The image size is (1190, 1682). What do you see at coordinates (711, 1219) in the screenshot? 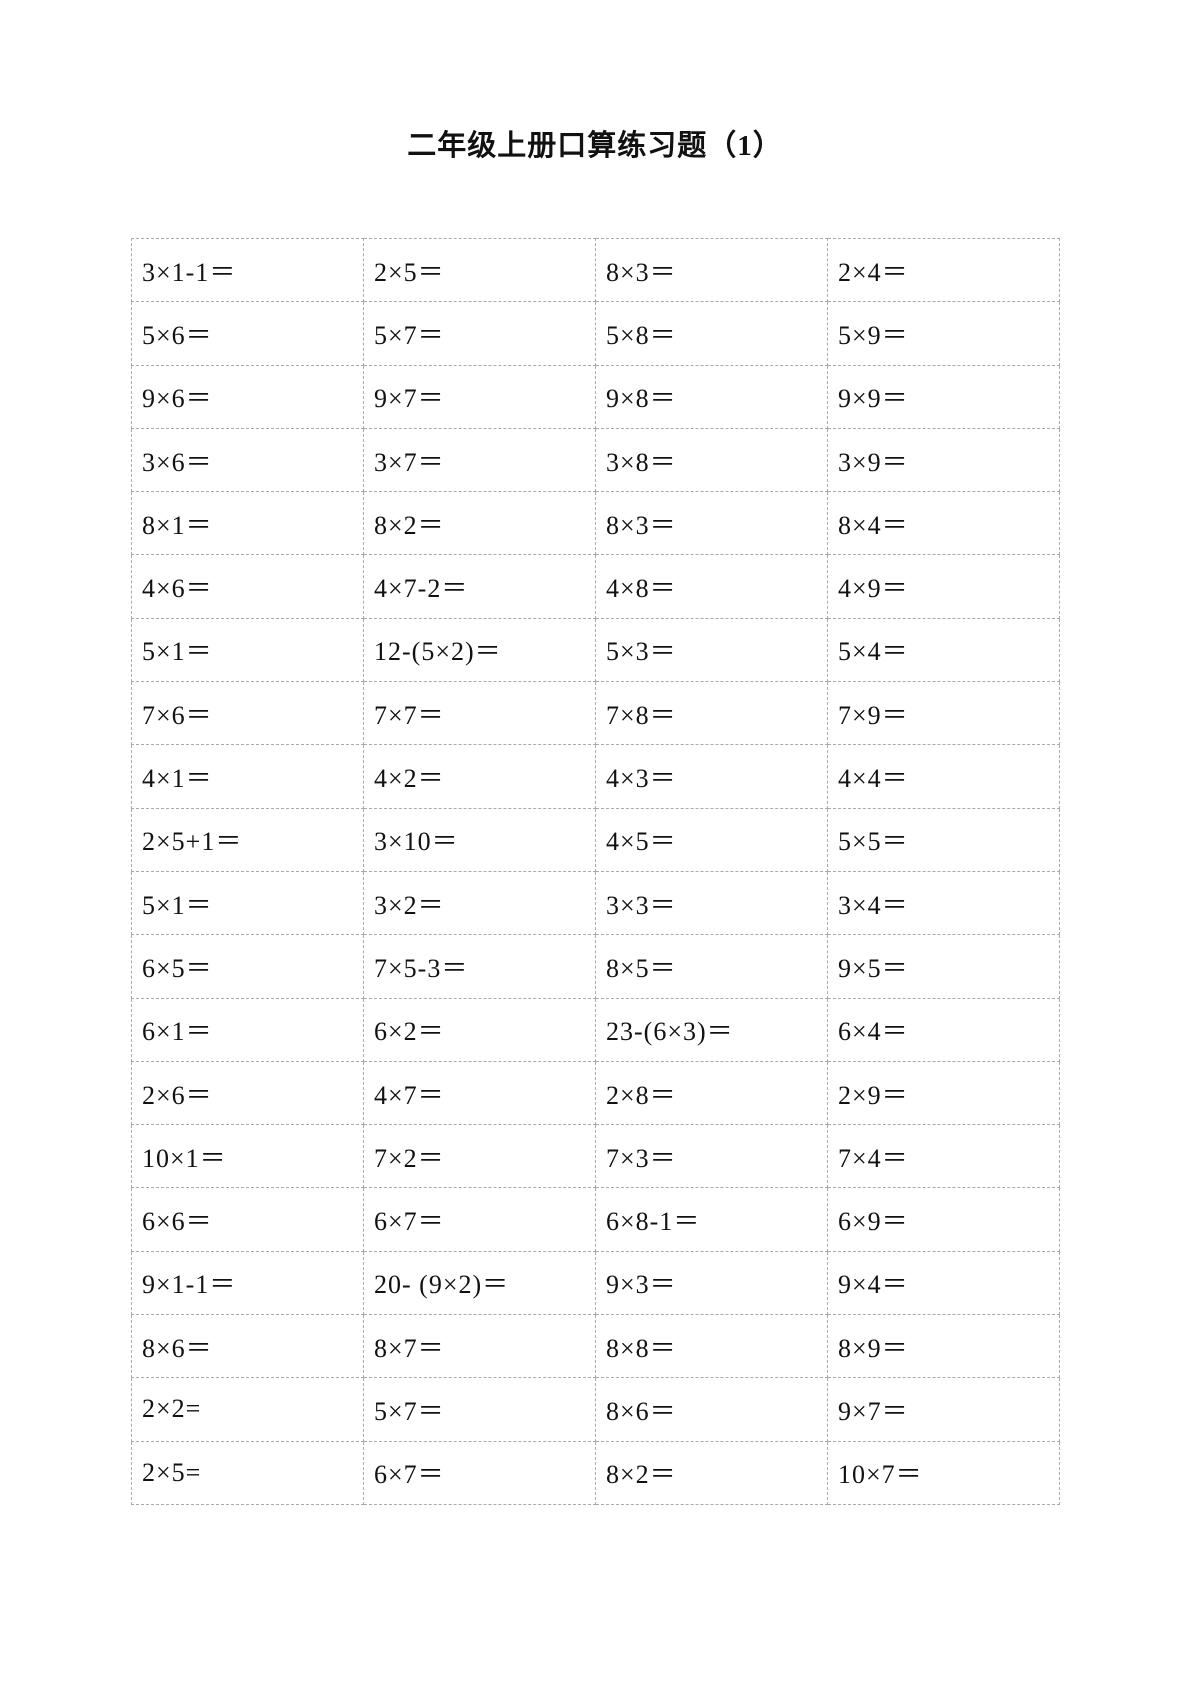
I see `exercise-cell: 6×8-1＝` at bounding box center [711, 1219].